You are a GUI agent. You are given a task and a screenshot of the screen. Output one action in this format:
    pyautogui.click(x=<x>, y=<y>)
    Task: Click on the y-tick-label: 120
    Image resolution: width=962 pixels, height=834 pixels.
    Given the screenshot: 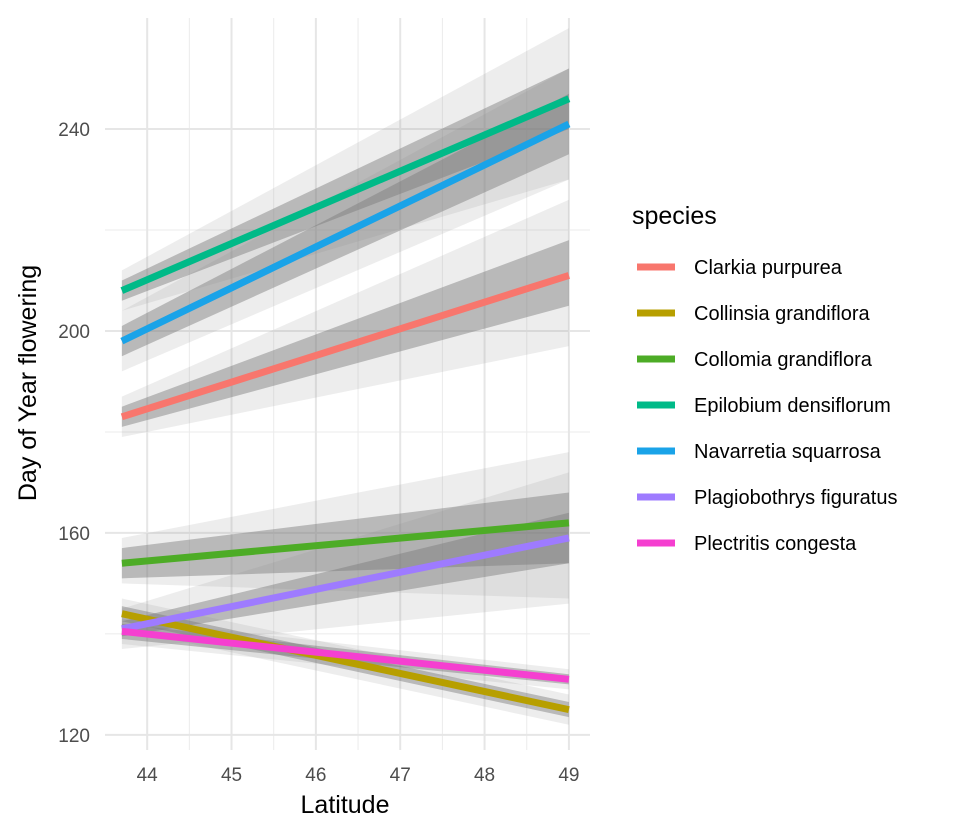 What is the action you would take?
    pyautogui.click(x=74, y=736)
    